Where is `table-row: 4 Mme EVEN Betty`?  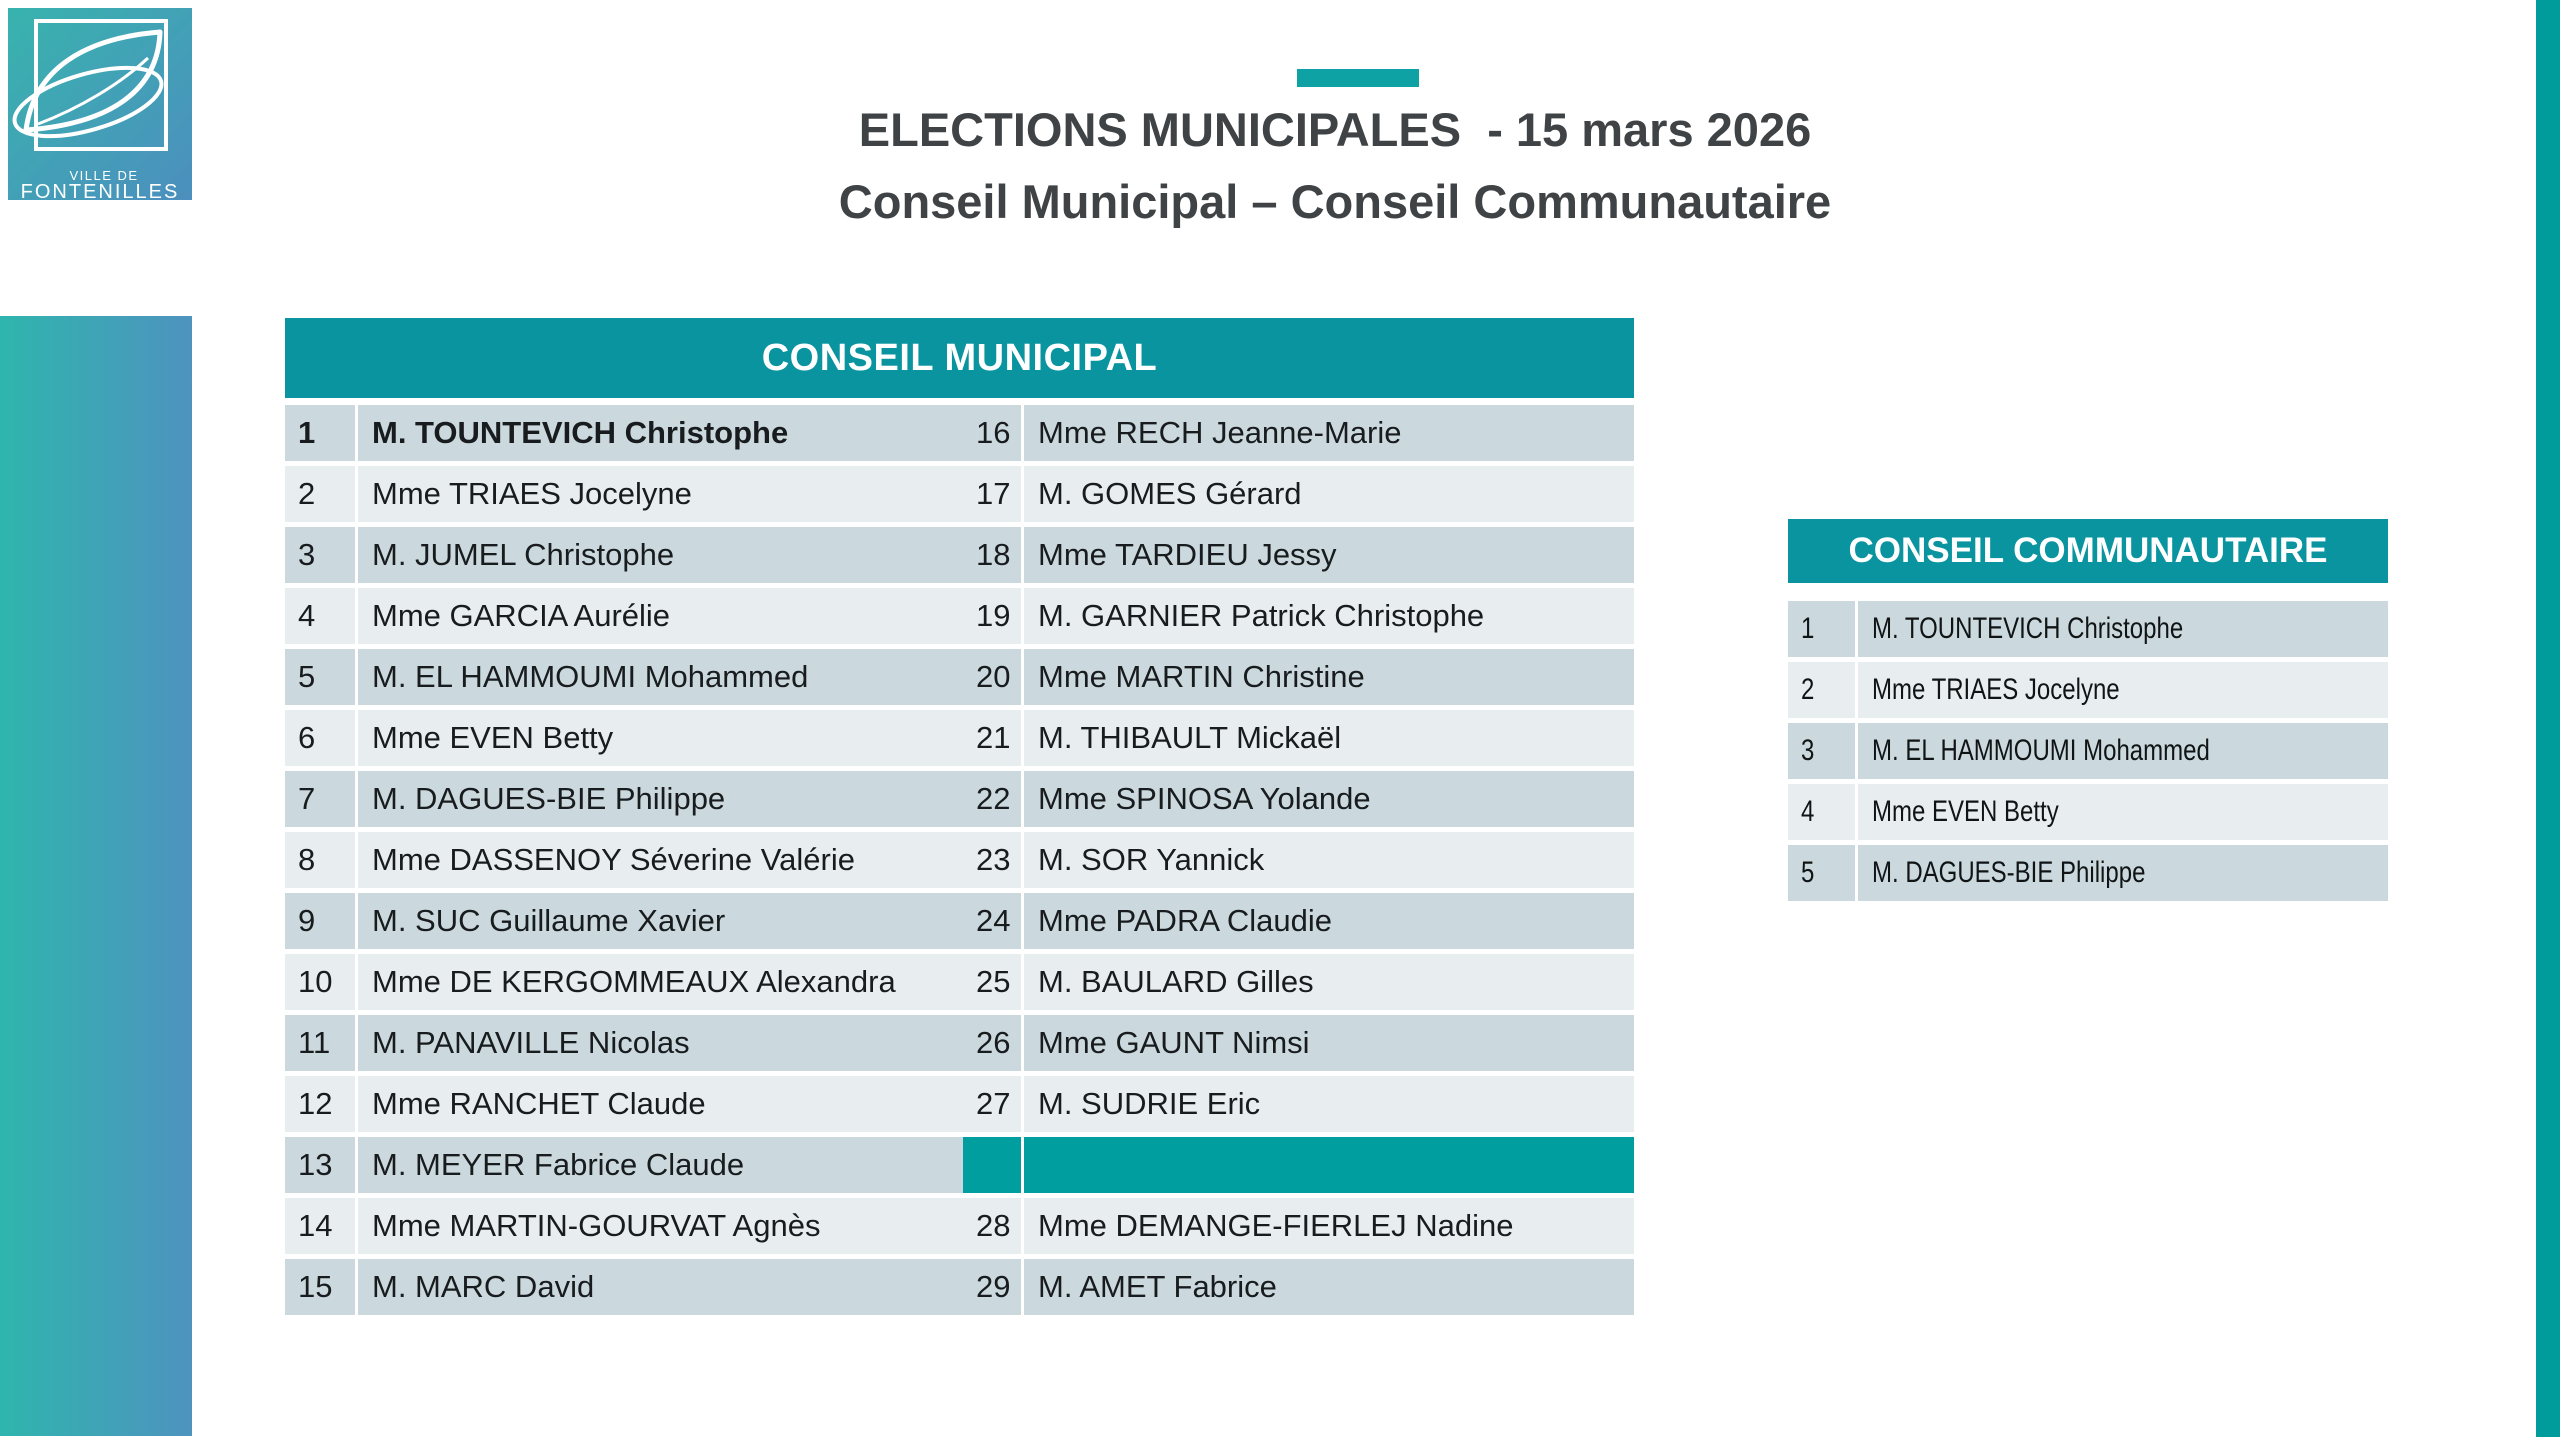
table-row: 4 Mme EVEN Betty is located at coordinates (2088, 812).